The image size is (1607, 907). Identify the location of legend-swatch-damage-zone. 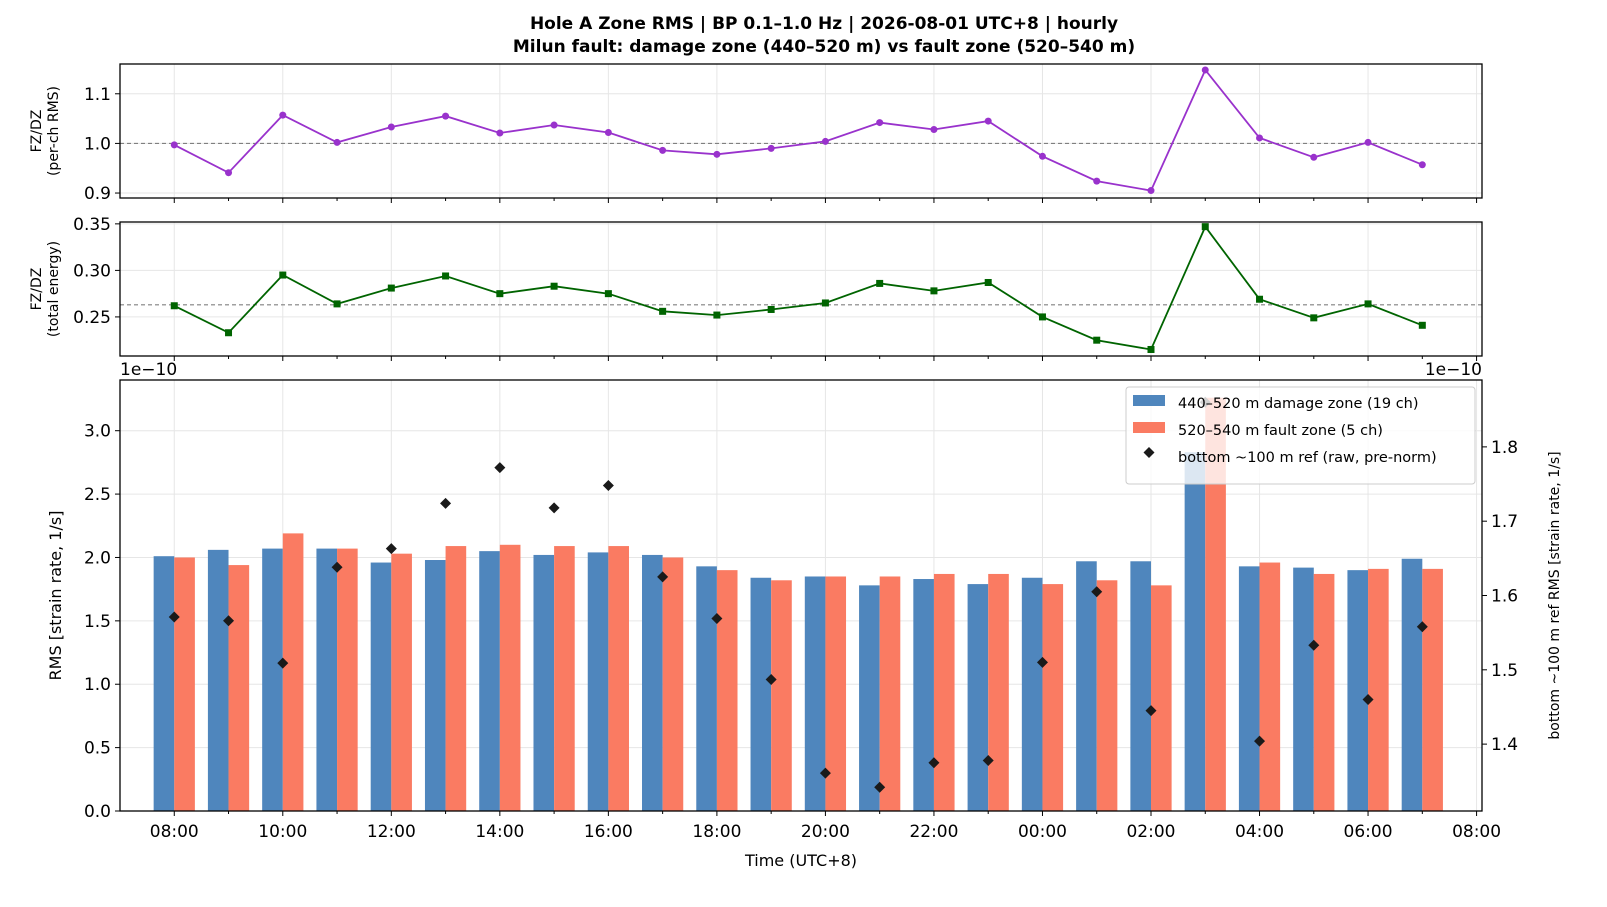
(1149, 400).